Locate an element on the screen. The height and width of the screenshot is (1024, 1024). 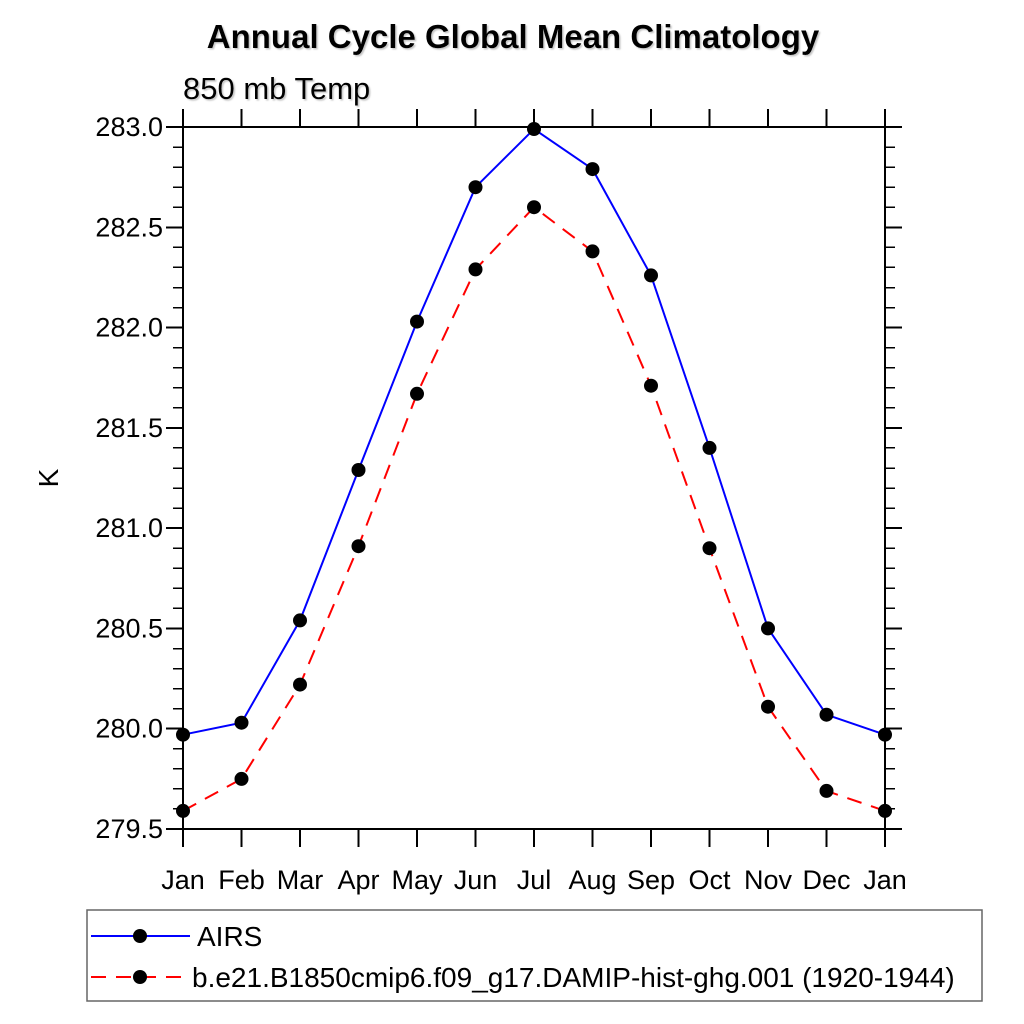
x-tick-label: Sep is located at coordinates (651, 880).